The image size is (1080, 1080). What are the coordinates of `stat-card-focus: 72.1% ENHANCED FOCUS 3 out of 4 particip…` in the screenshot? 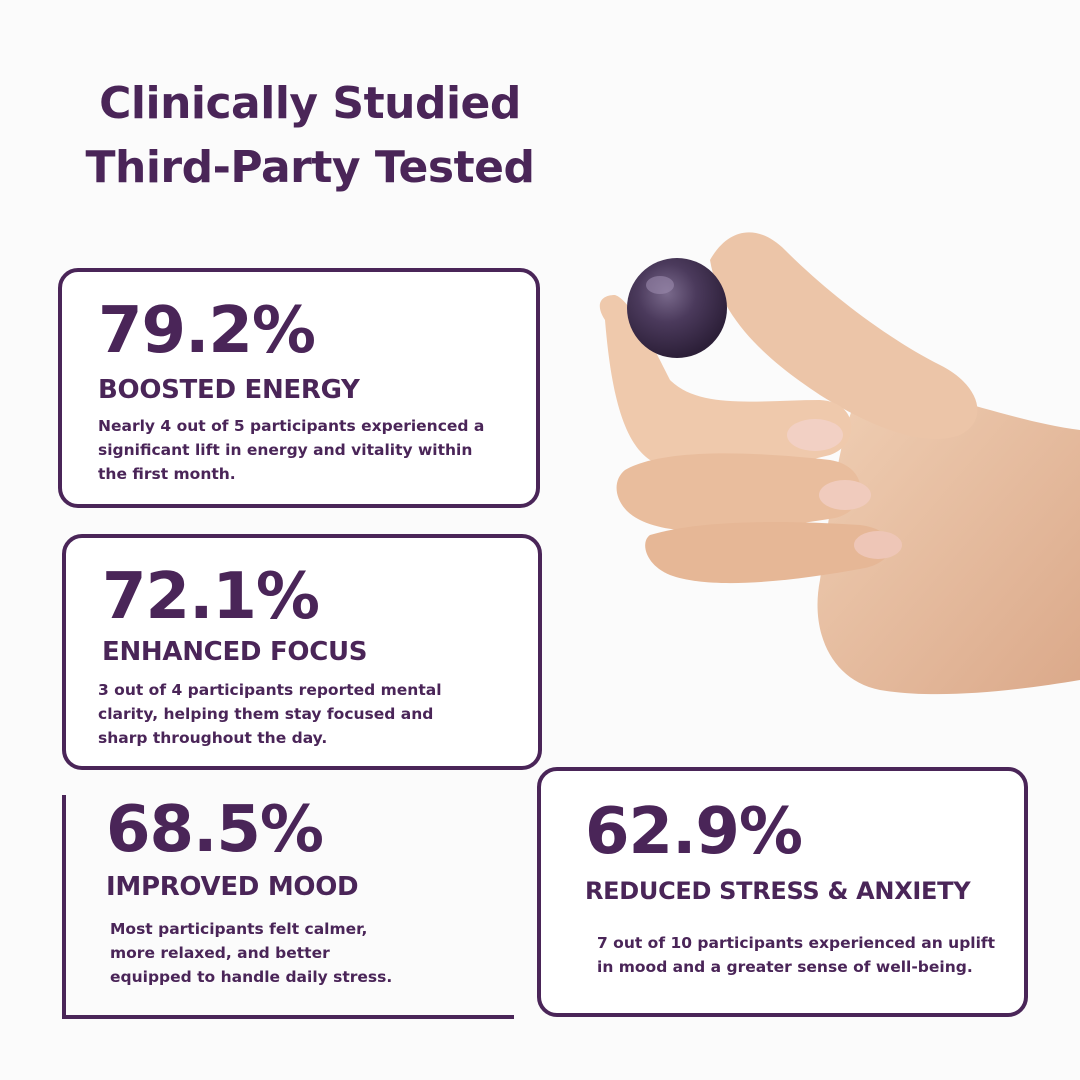 It's located at (302, 652).